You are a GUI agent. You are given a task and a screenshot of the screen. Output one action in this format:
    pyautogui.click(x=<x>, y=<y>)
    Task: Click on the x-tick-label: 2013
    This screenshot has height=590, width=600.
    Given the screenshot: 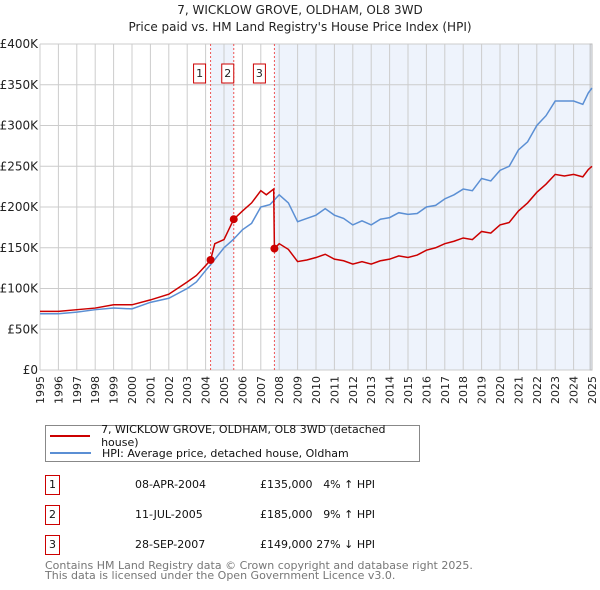 What is the action you would take?
    pyautogui.click(x=371, y=390)
    